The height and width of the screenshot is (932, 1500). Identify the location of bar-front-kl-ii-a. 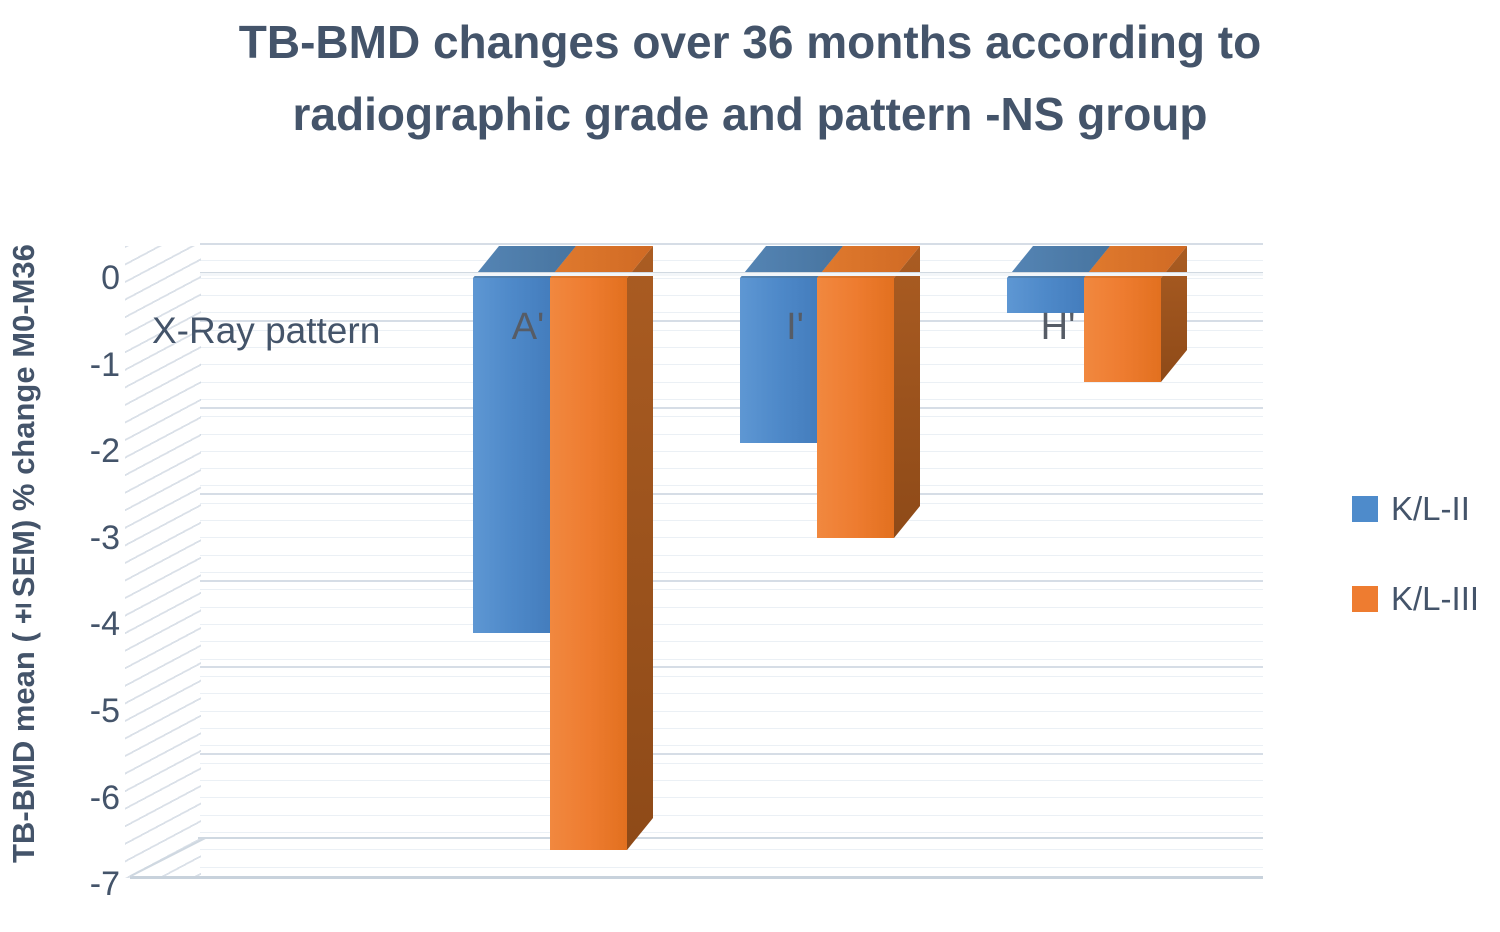
(511, 455).